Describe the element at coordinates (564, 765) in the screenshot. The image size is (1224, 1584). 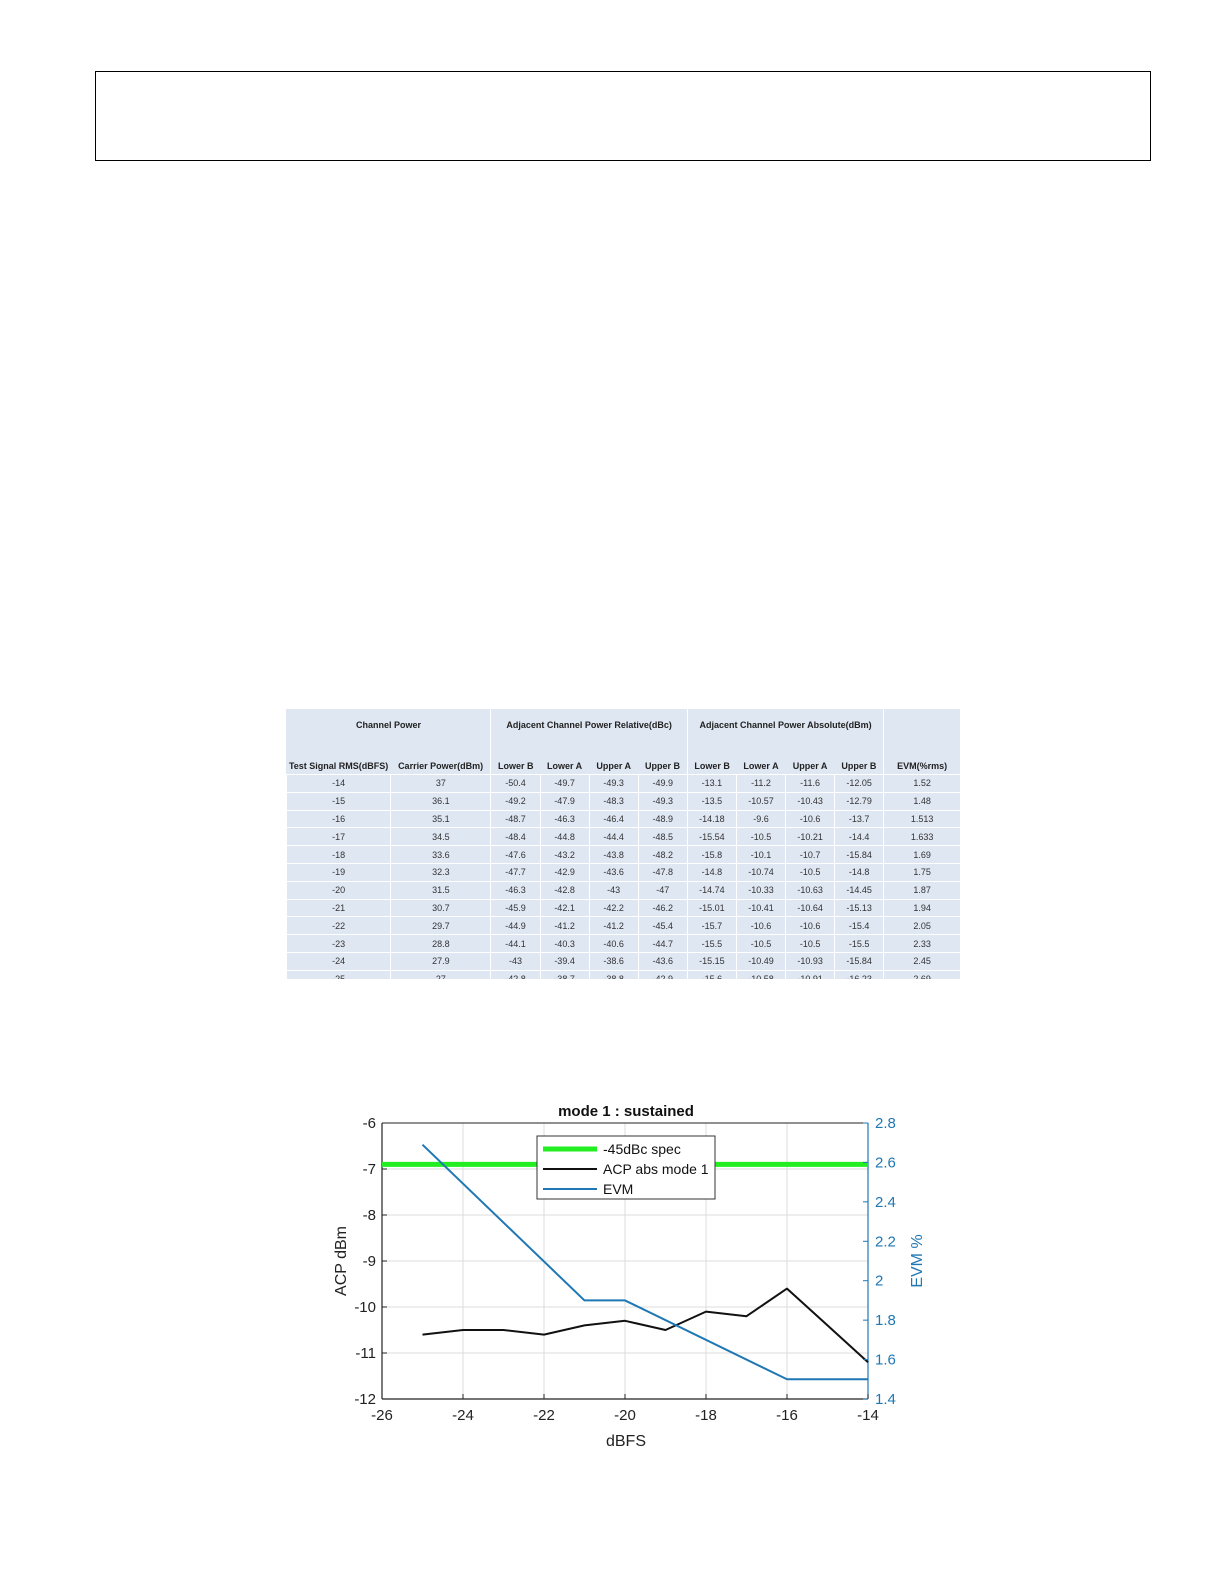
I see `column-header: Lower A` at that location.